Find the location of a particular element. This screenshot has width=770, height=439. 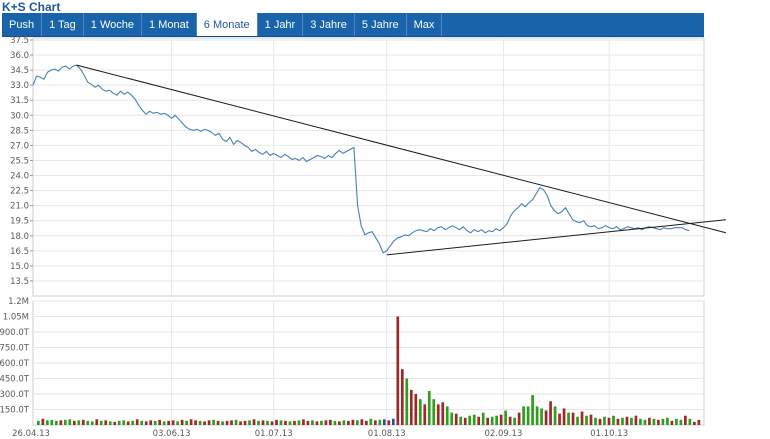

tab-max: Max is located at coordinates (425, 24).